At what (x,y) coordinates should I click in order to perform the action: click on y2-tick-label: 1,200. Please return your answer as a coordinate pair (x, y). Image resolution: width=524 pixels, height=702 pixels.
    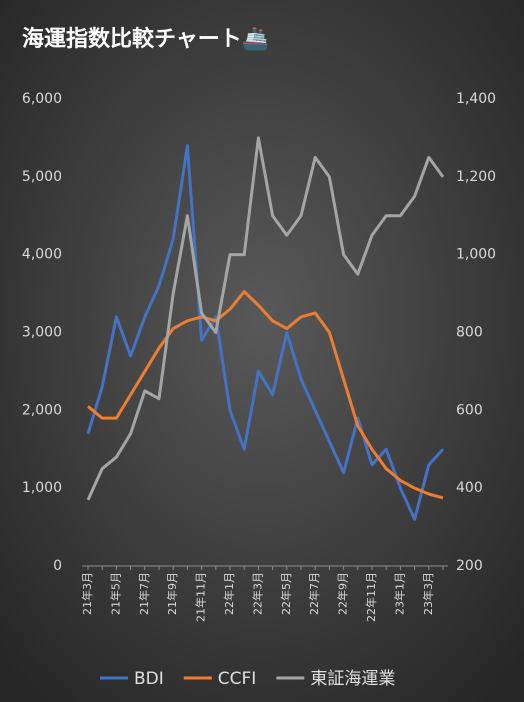
    Looking at the image, I should click on (476, 177).